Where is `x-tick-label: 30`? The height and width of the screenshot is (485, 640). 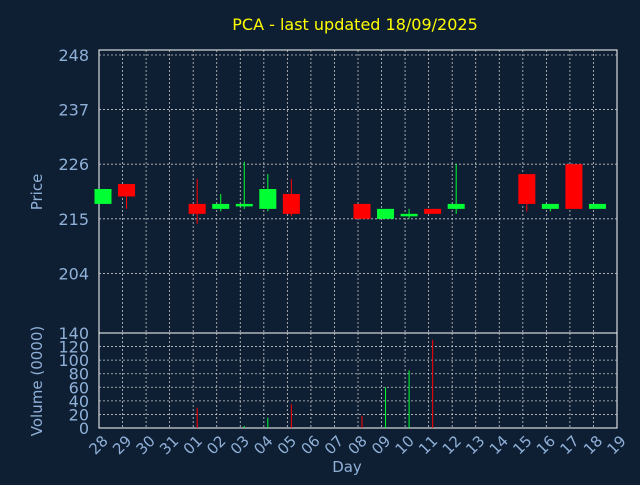 x-tick-label: 30 is located at coordinates (146, 445).